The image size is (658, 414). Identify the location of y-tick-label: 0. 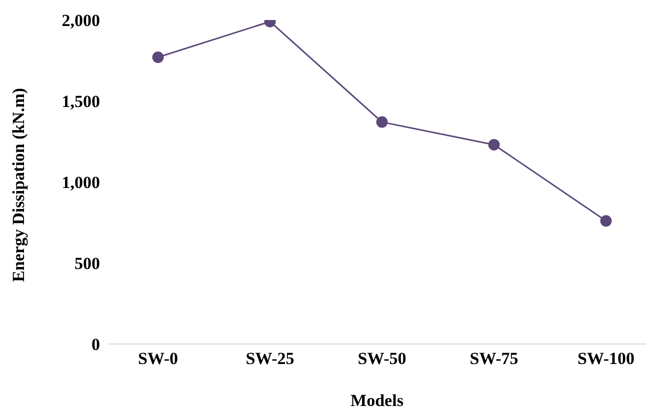
(96, 344).